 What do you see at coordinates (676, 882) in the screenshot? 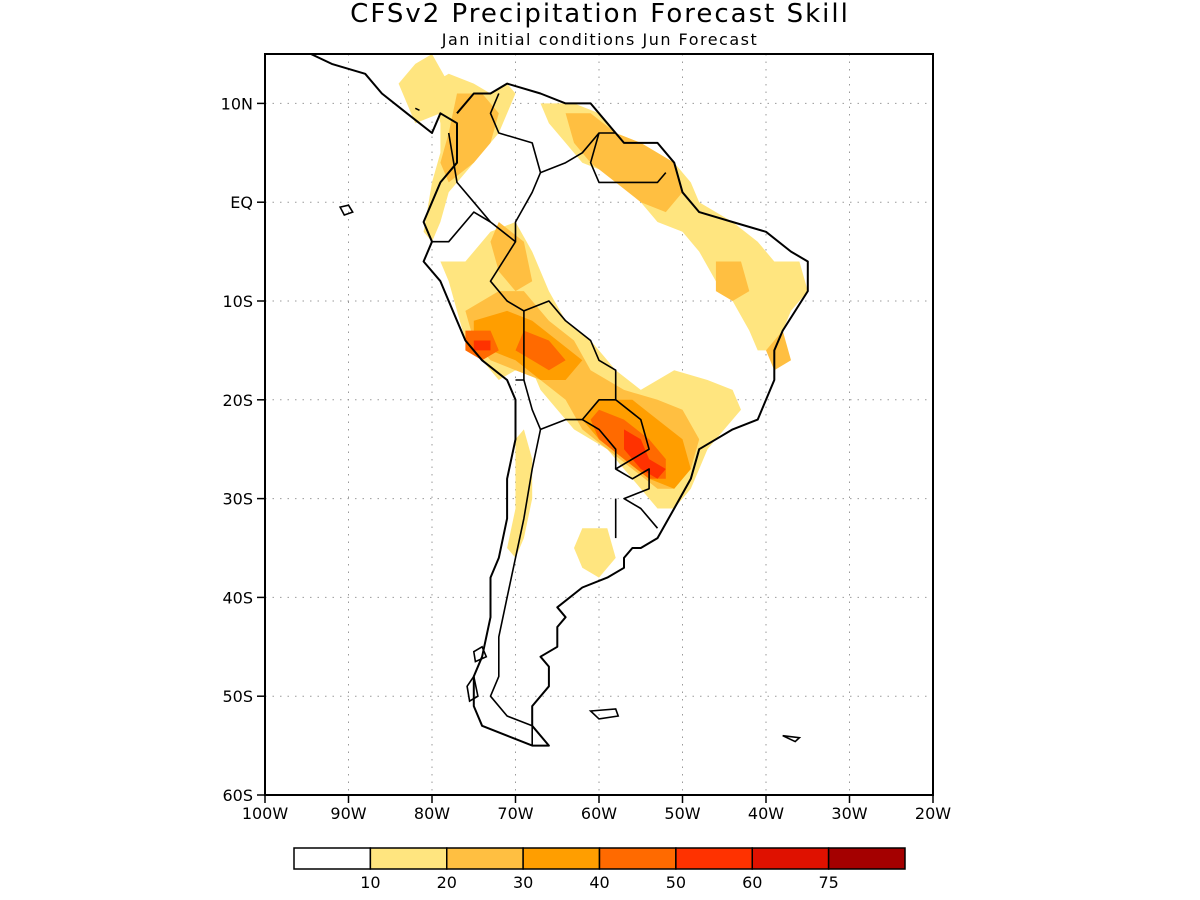
I see `colorbar-label: 50` at bounding box center [676, 882].